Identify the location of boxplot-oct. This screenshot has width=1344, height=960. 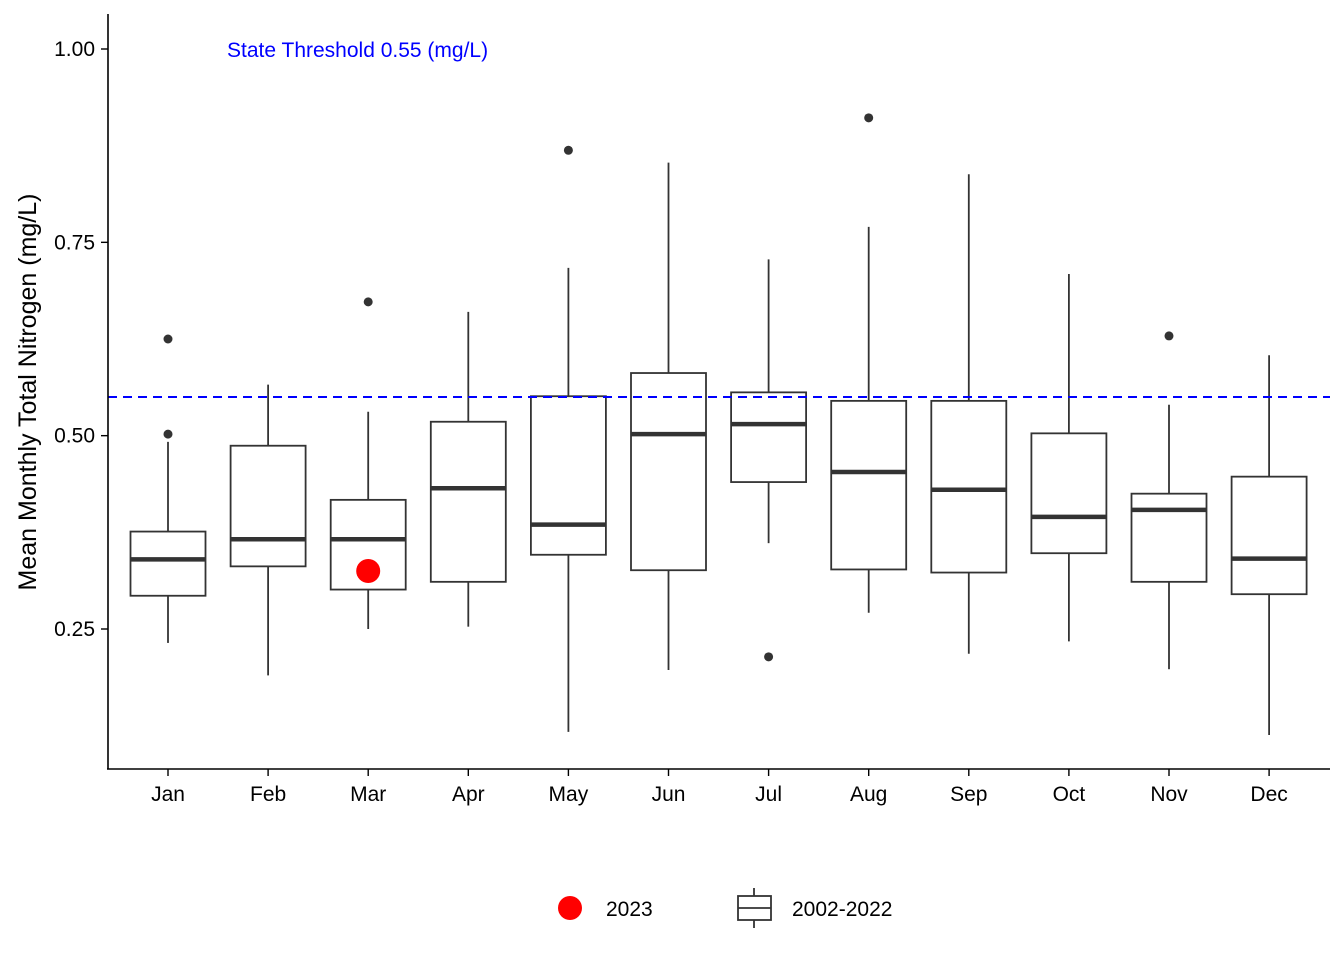
(1069, 458).